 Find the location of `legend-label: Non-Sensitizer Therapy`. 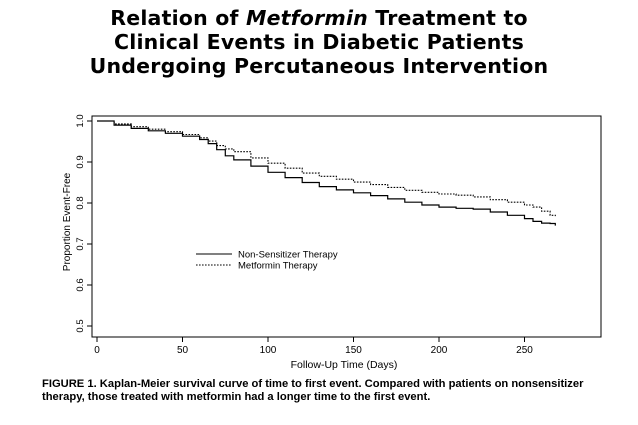

legend-label: Non-Sensitizer Therapy is located at coordinates (288, 255).